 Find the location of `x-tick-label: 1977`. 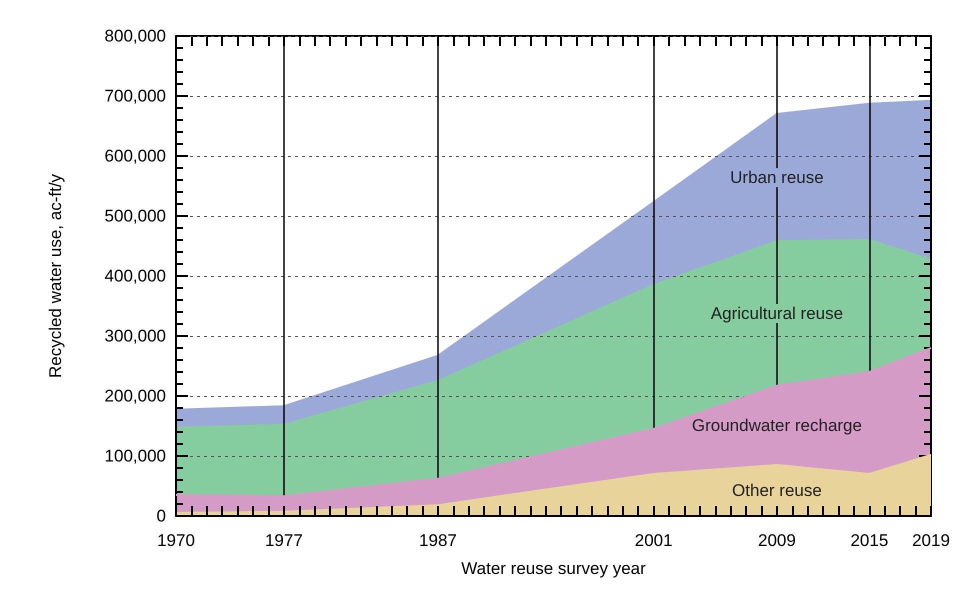

x-tick-label: 1977 is located at coordinates (283, 540).